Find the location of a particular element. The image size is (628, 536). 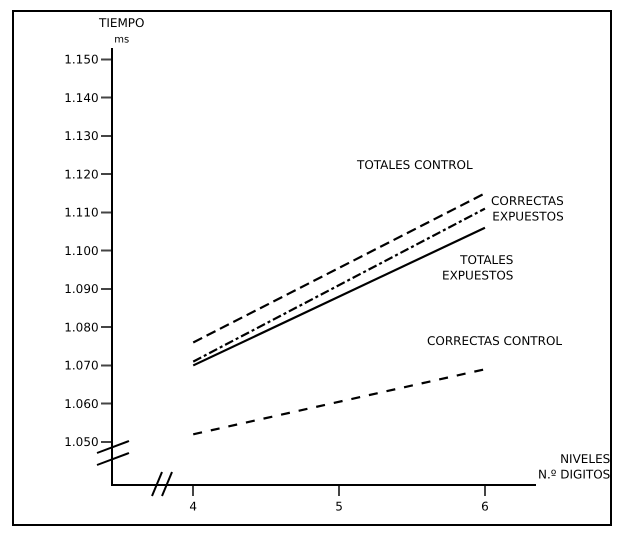

y-tick-label: 1.090 is located at coordinates (81, 289).